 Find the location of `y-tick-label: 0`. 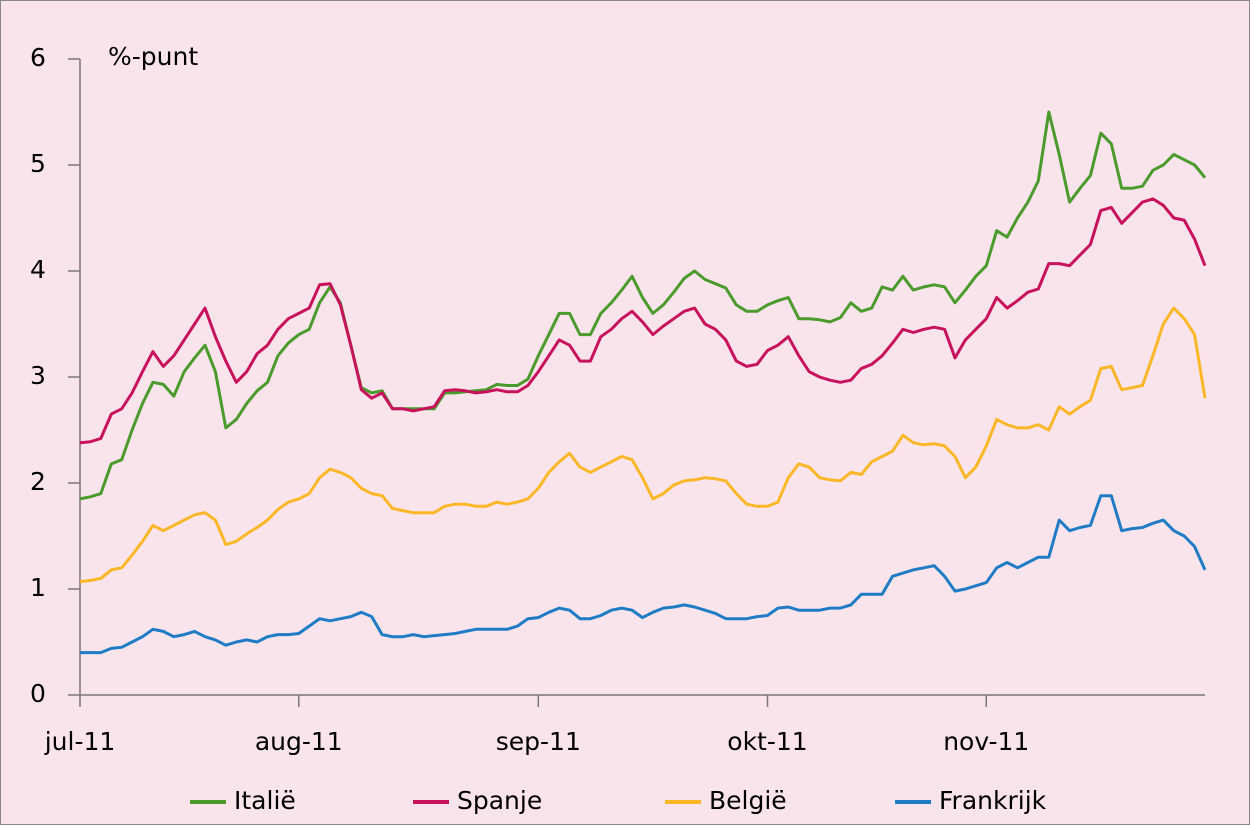

y-tick-label: 0 is located at coordinates (38, 693).